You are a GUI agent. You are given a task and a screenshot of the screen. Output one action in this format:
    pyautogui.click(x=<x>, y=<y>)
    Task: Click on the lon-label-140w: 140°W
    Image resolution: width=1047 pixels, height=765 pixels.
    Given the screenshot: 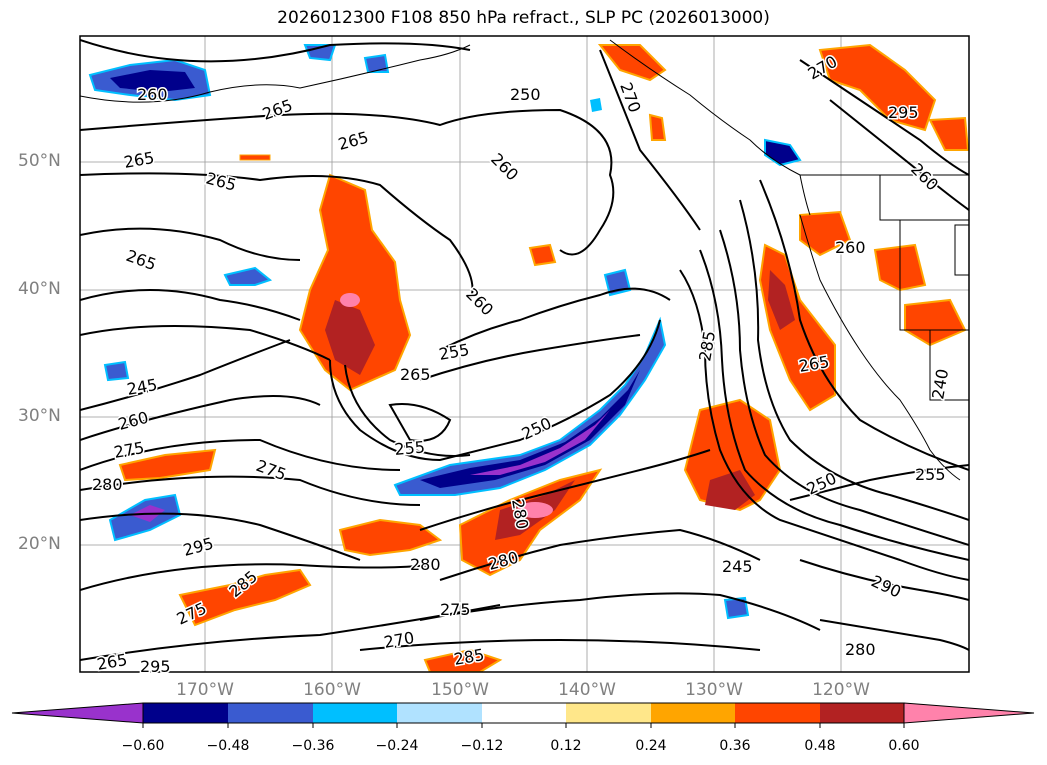 What is the action you would take?
    pyautogui.click(x=587, y=690)
    